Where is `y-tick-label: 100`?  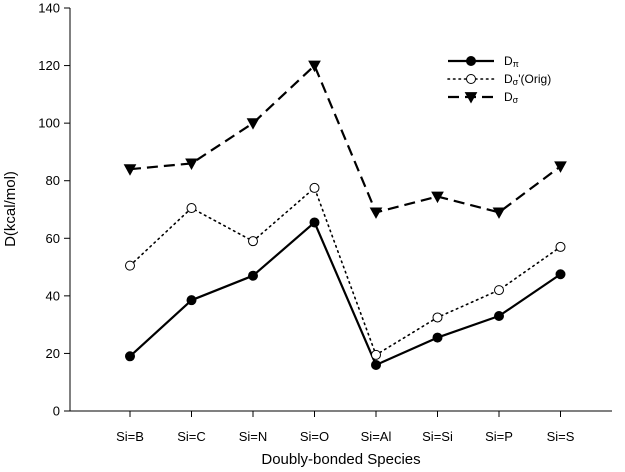
y-tick-label: 100 is located at coordinates (49, 123).